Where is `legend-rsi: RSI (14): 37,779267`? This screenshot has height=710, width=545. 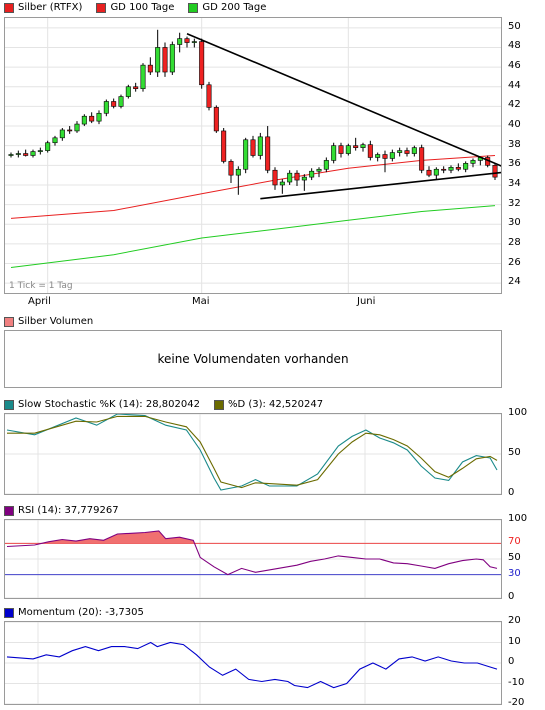 legend-rsi: RSI (14): 37,779267 is located at coordinates (61, 510).